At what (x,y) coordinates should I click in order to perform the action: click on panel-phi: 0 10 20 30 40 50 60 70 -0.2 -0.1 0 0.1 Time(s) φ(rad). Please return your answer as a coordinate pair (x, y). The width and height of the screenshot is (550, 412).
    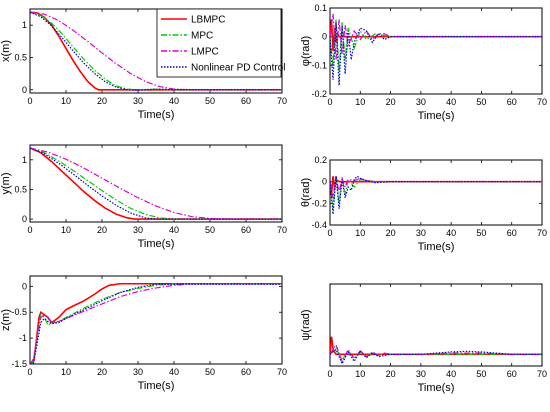
    Looking at the image, I should click on (423, 62).